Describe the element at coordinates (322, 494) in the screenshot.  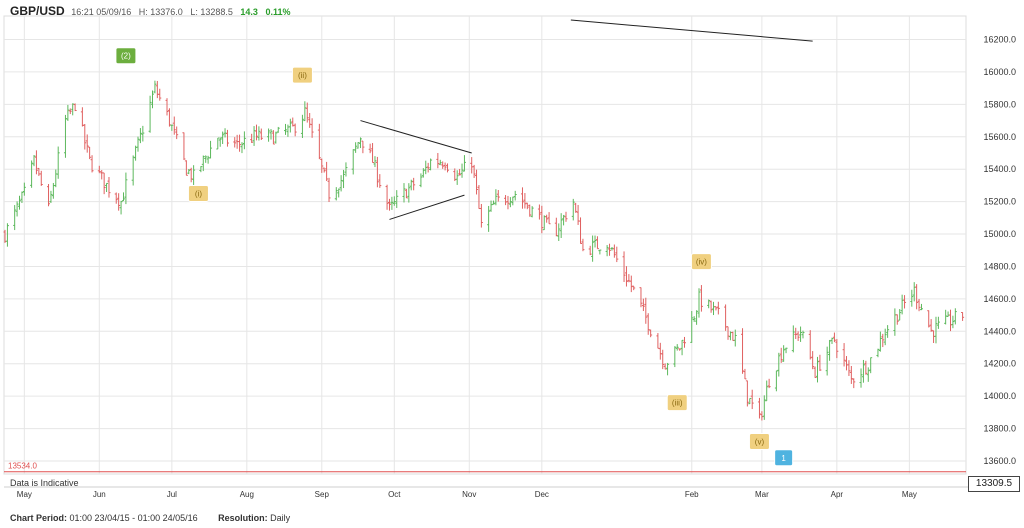
I see `x-tick-label: Sep` at that location.